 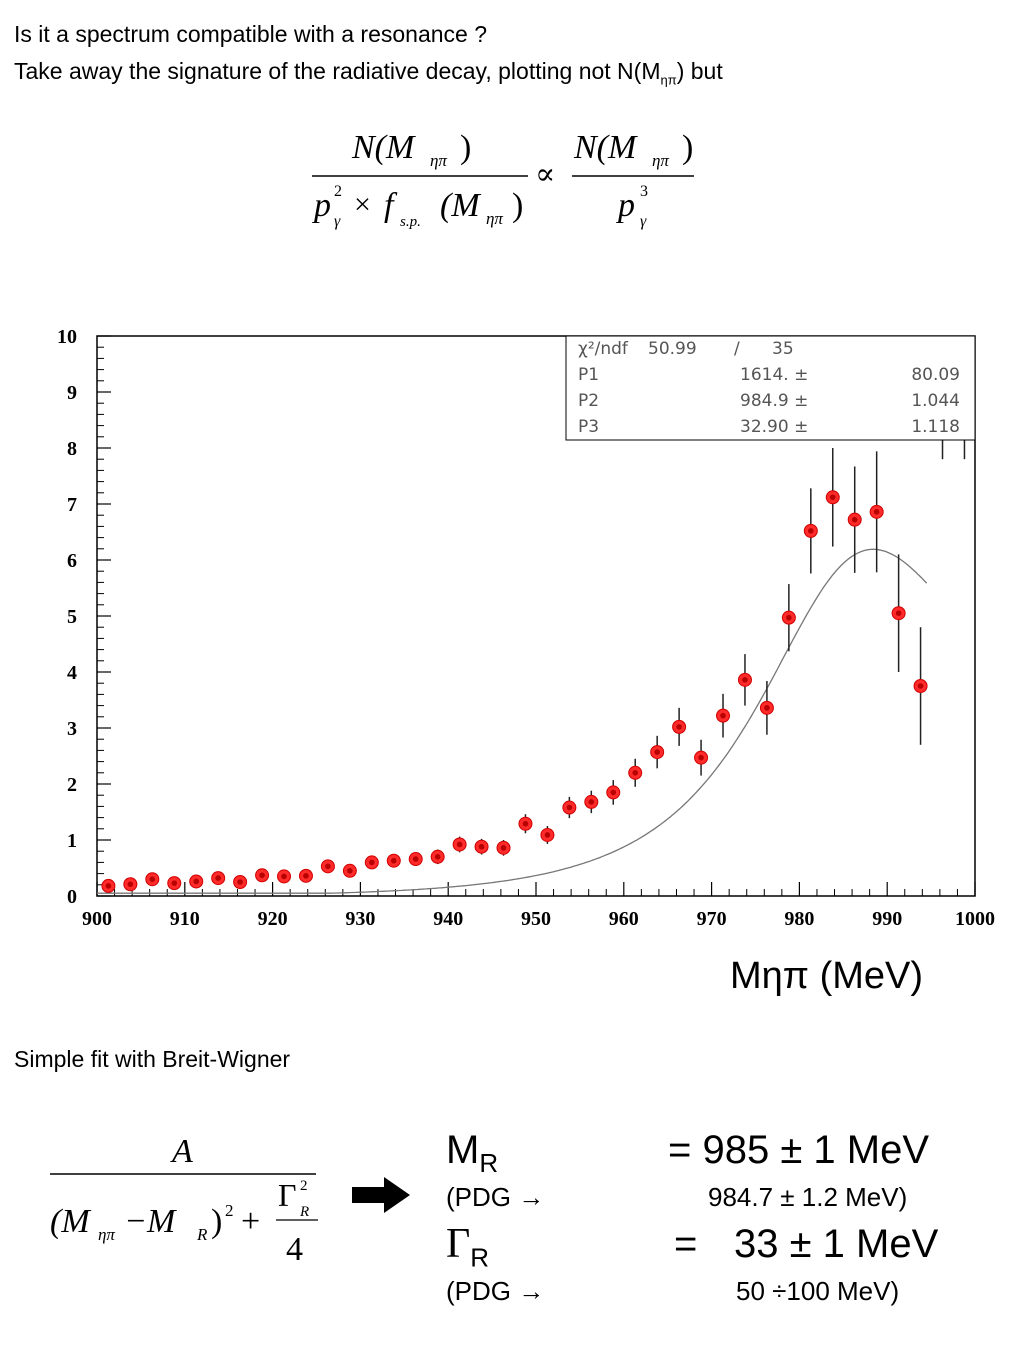 I want to click on formula-lhs-den-p-sub: γ, so click(x=337, y=221).